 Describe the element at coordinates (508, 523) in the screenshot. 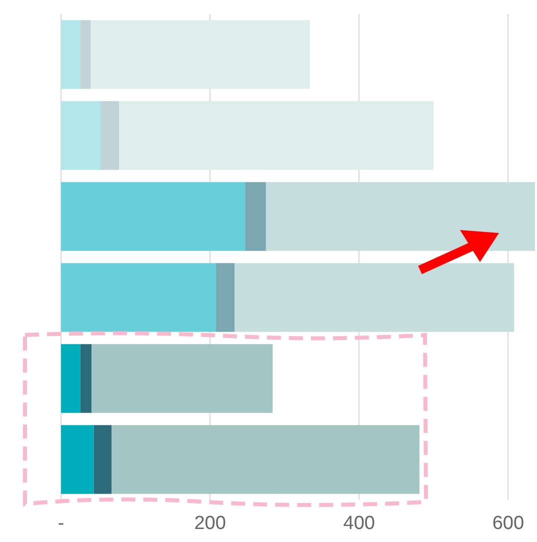

I see `x-tick-label: 600` at that location.